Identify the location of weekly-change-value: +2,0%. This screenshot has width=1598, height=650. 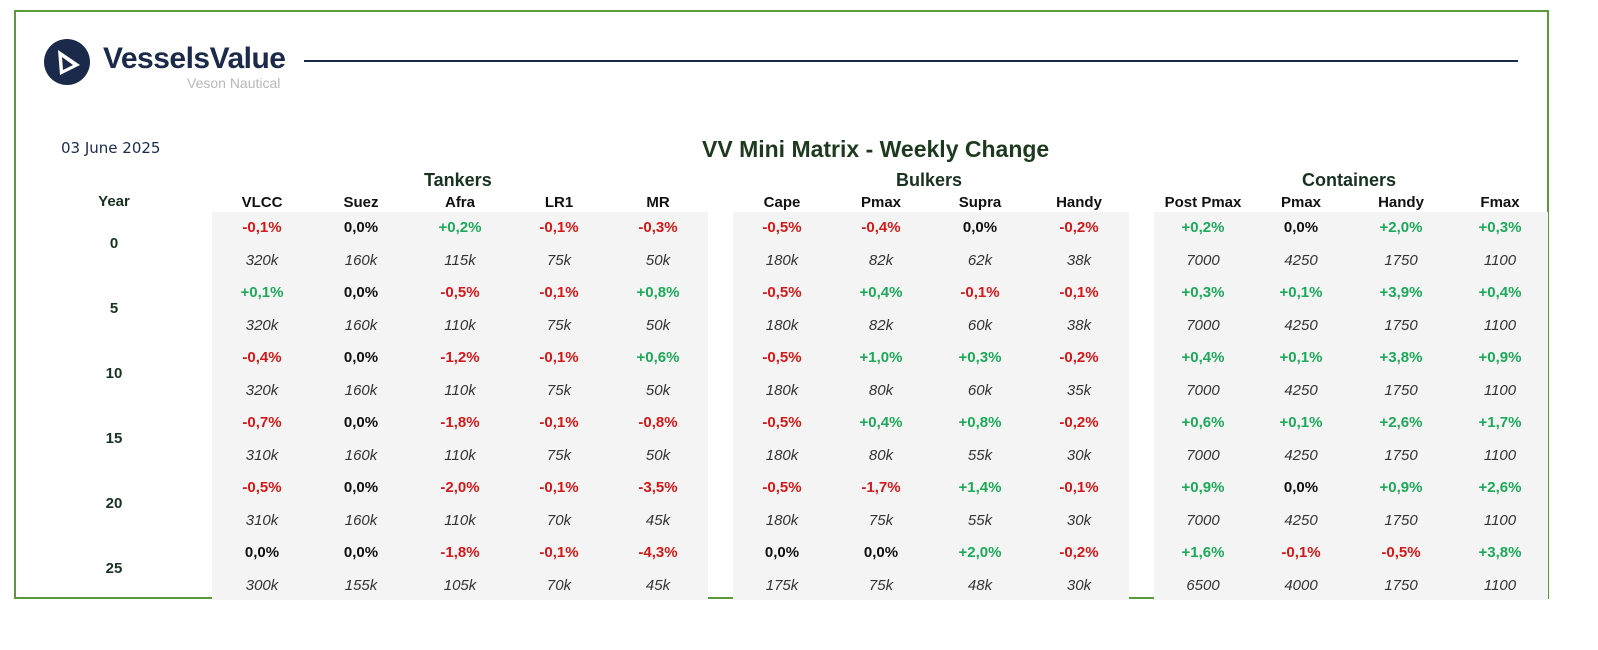
(980, 552).